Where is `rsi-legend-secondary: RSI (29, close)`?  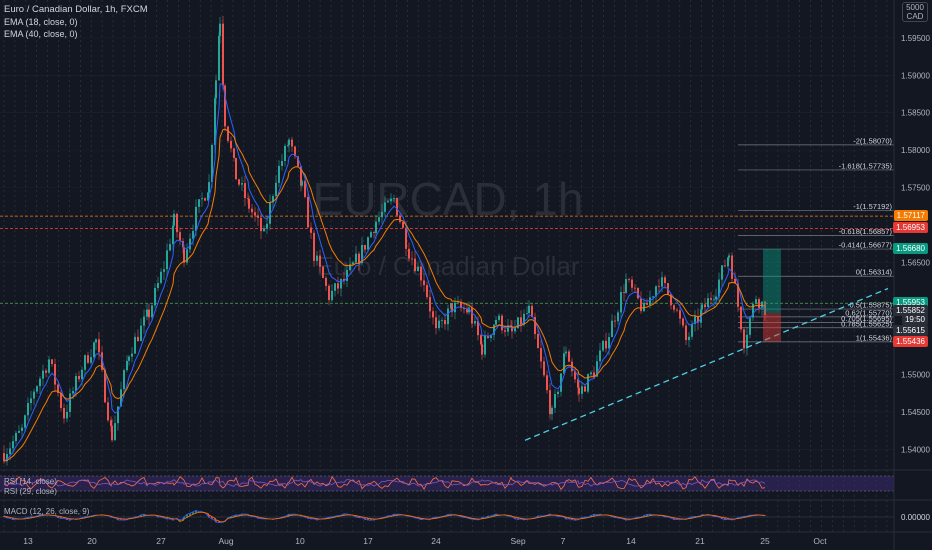 rsi-legend-secondary: RSI (29, close) is located at coordinates (30, 491).